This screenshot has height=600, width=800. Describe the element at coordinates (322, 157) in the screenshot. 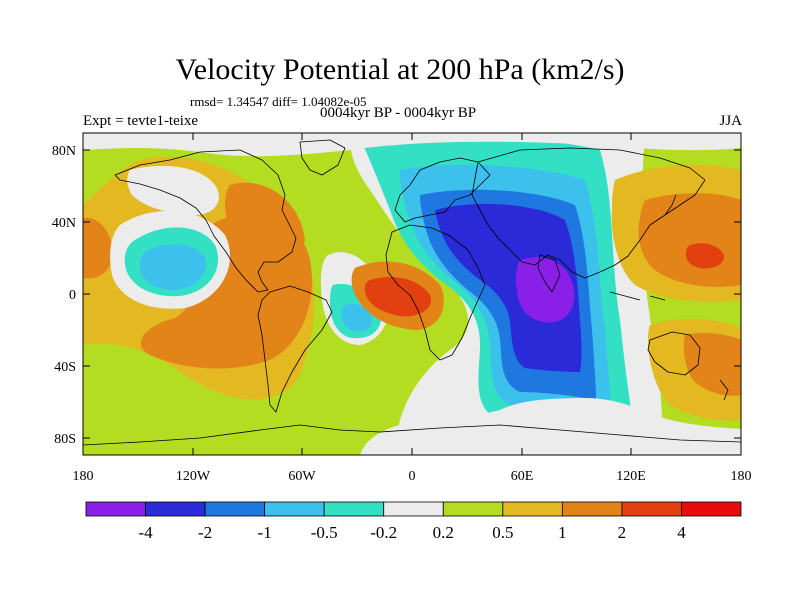

I see `coast-greenland` at that location.